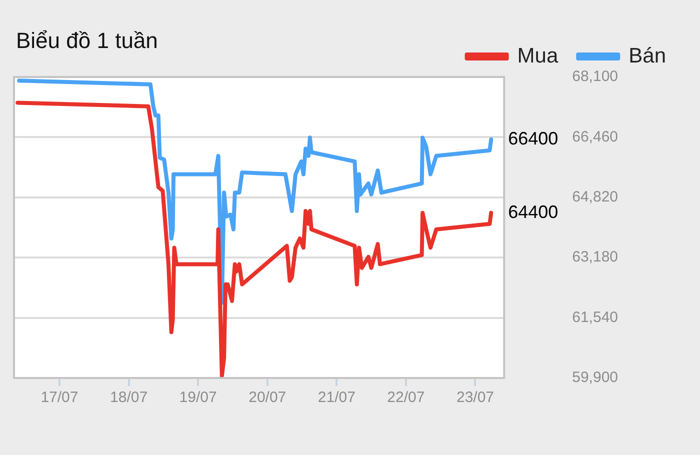 This screenshot has height=455, width=700. What do you see at coordinates (595, 137) in the screenshot?
I see `y-tick-label: 66,460` at bounding box center [595, 137].